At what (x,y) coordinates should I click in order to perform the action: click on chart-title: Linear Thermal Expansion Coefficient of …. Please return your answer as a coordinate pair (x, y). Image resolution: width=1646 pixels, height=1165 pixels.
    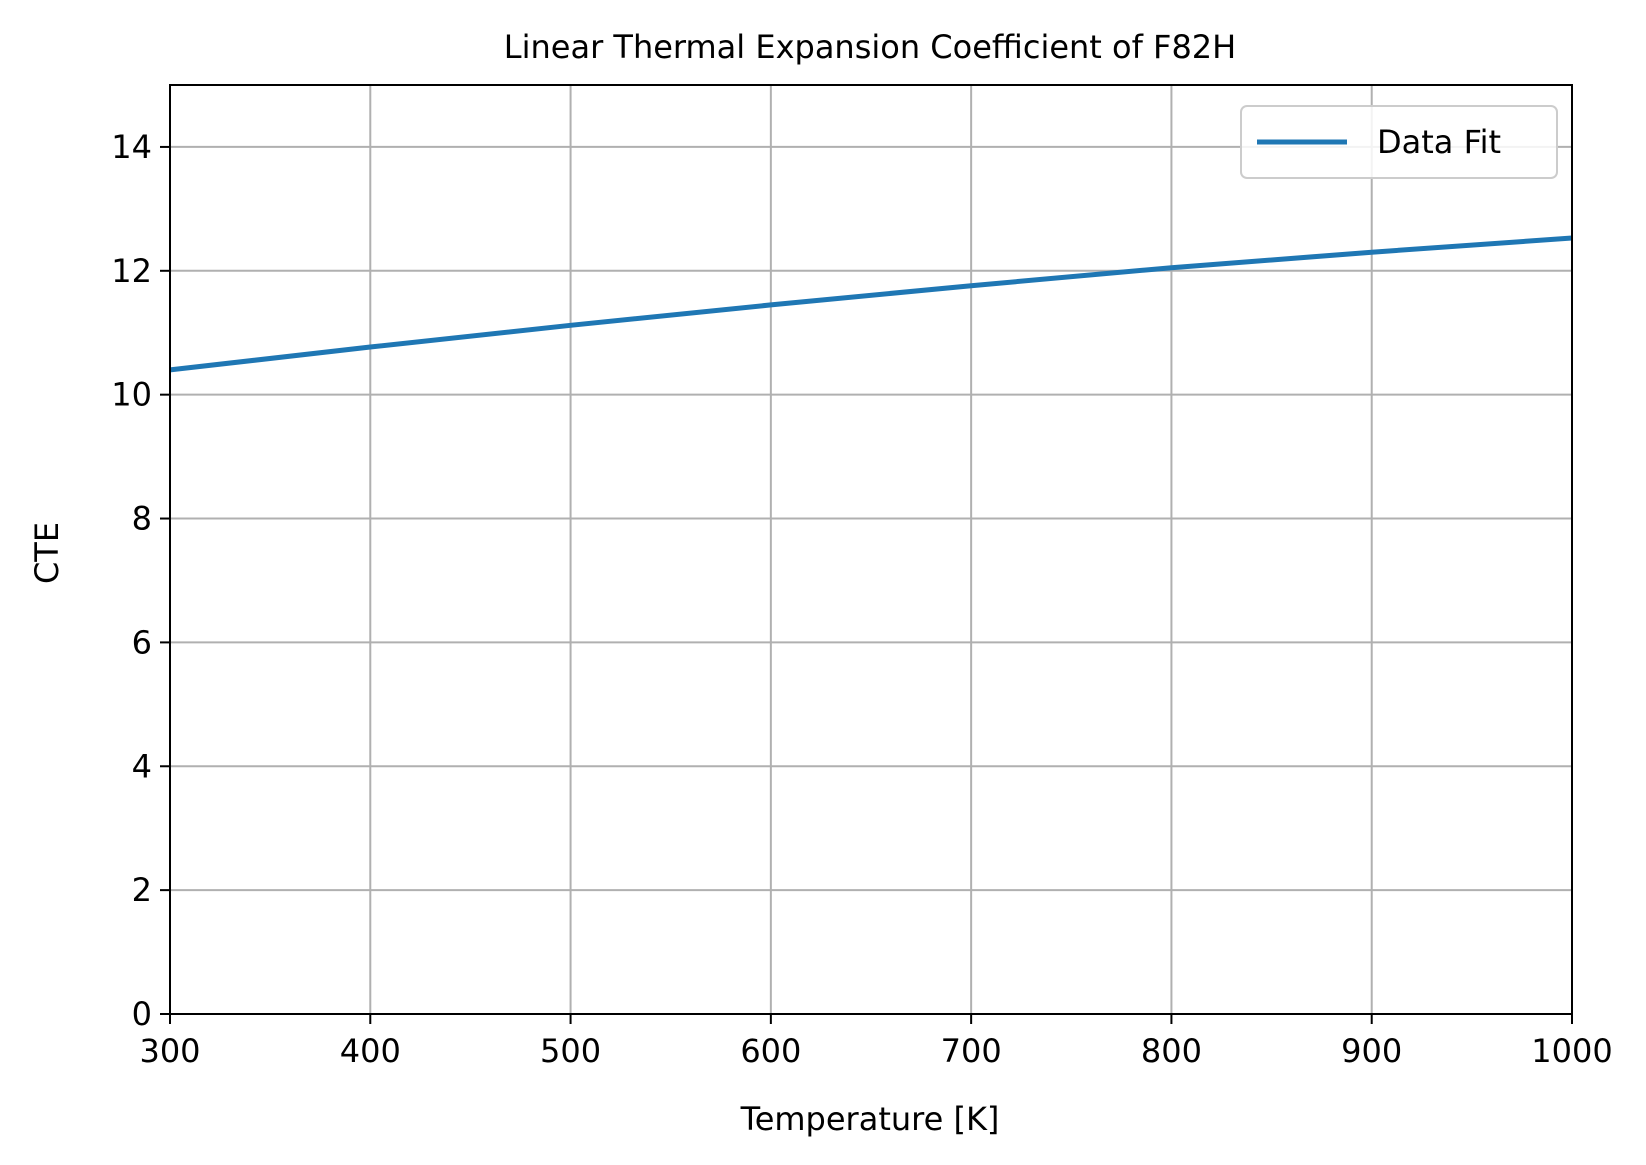
    Looking at the image, I should click on (870, 47).